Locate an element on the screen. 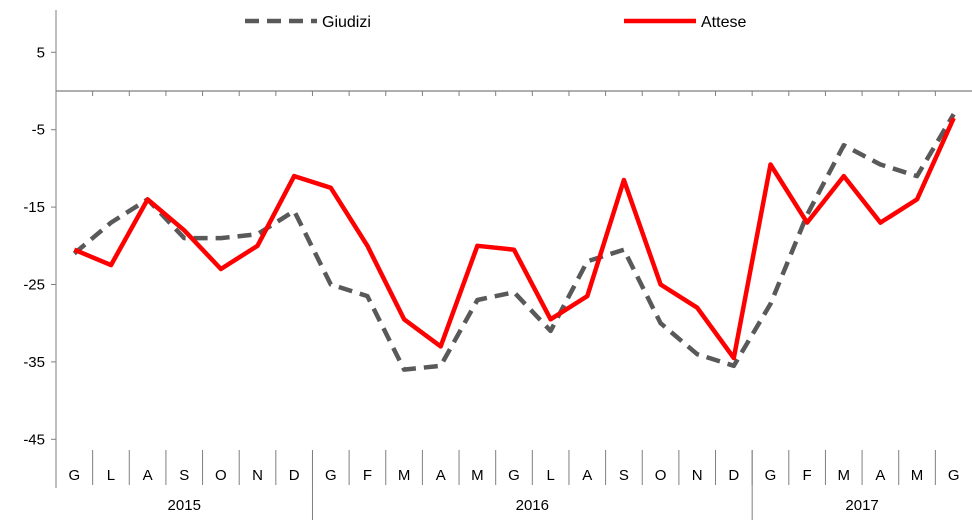  y-tick-label: -45 is located at coordinates (34, 439).